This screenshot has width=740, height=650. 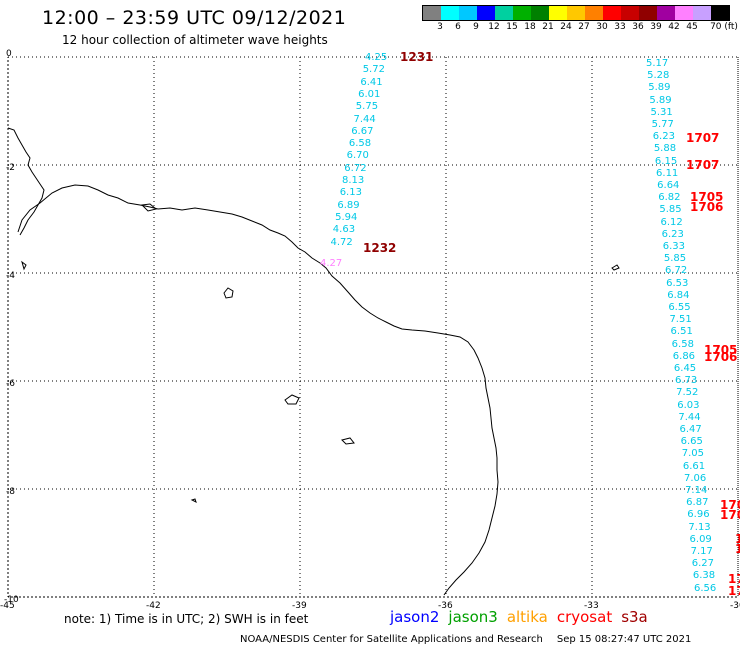 What do you see at coordinates (673, 246) in the screenshot?
I see `wave-height-value: 6.33` at bounding box center [673, 246].